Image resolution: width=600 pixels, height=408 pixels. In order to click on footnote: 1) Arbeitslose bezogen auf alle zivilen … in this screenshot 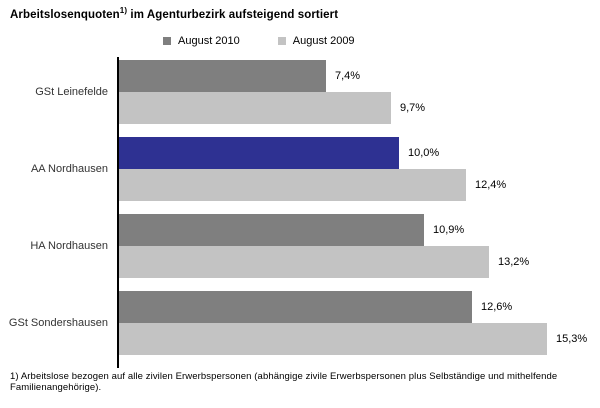, I will do `click(284, 382)`.